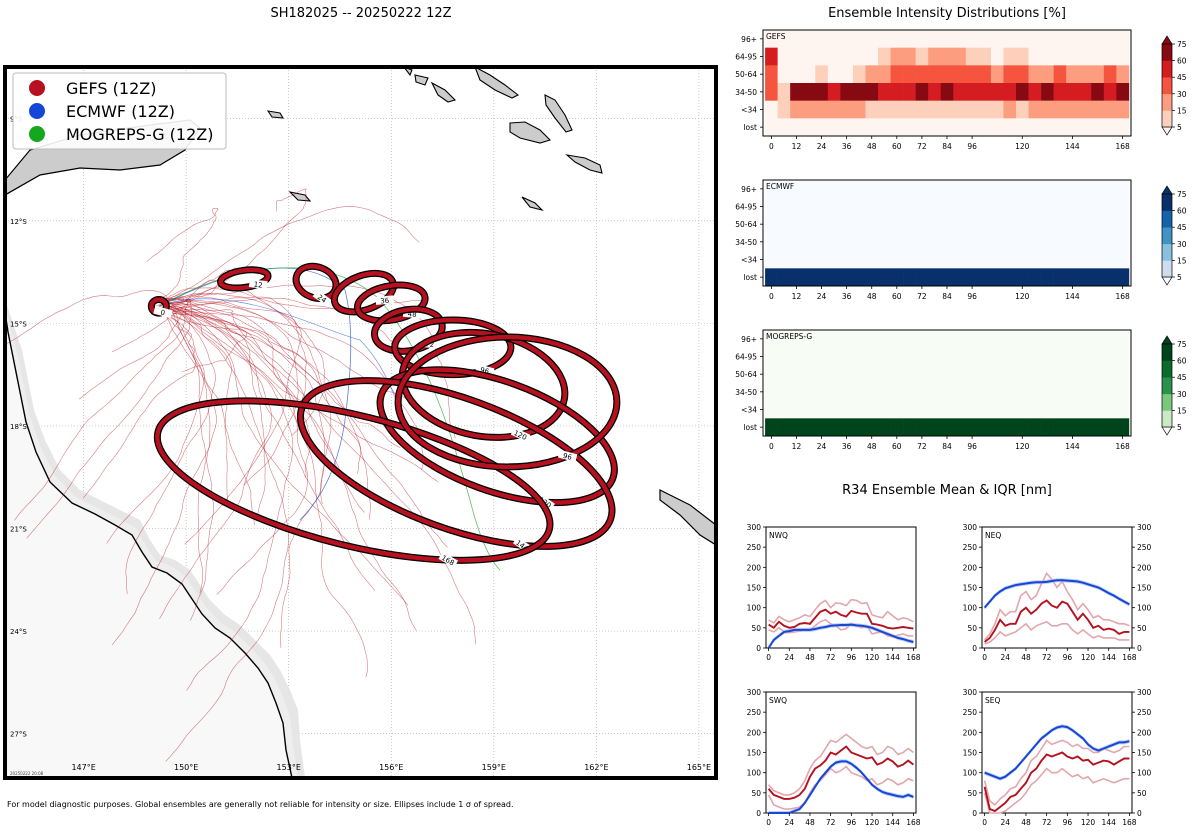 Image resolution: width=1200 pixels, height=840 pixels. I want to click on legend-box, so click(119, 111).